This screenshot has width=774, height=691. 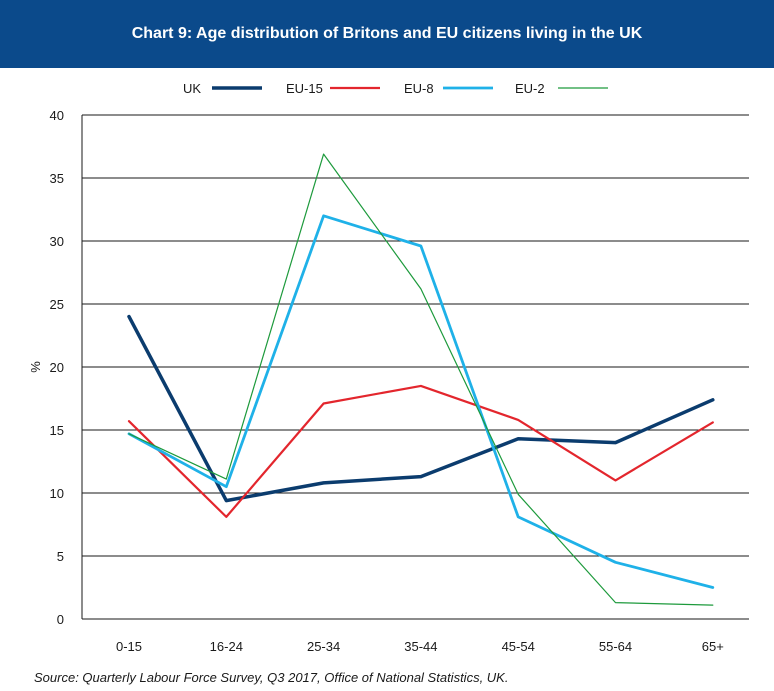 What do you see at coordinates (129, 646) in the screenshot?
I see `x-tick-label: 0-15` at bounding box center [129, 646].